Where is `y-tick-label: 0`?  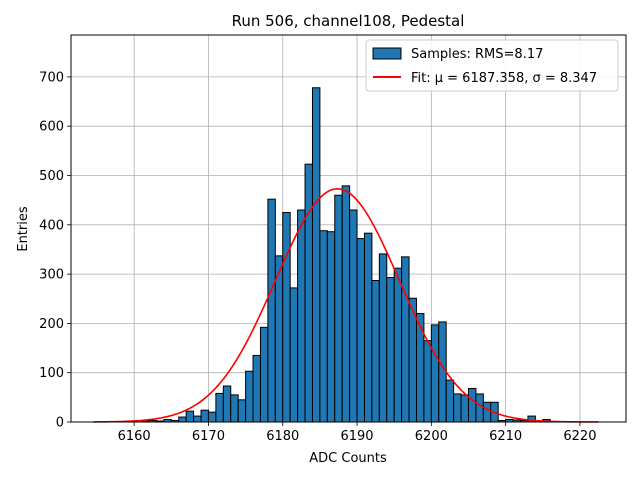 y-tick-label: 0 is located at coordinates (60, 423).